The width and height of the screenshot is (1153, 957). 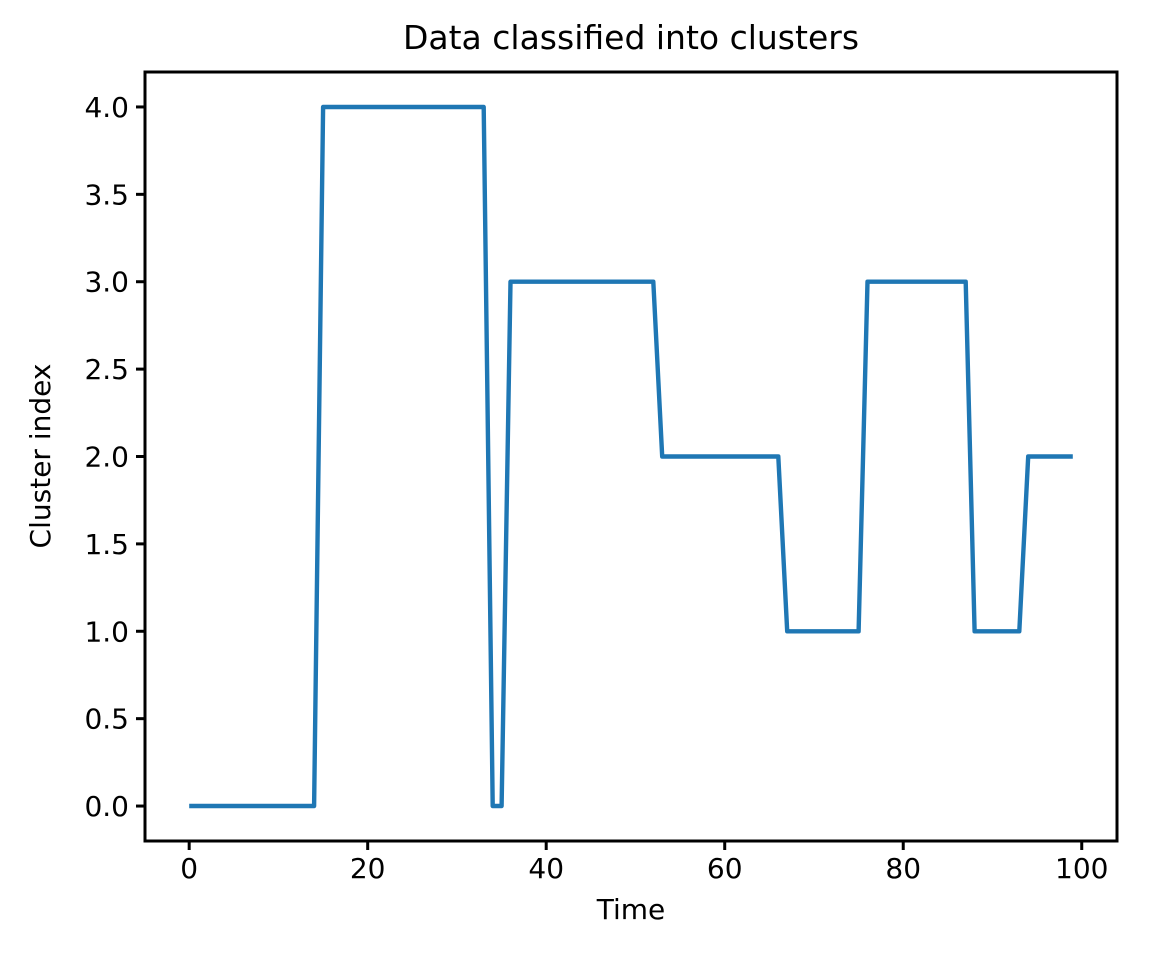 What do you see at coordinates (725, 868) in the screenshot?
I see `x-tick-label: 60` at bounding box center [725, 868].